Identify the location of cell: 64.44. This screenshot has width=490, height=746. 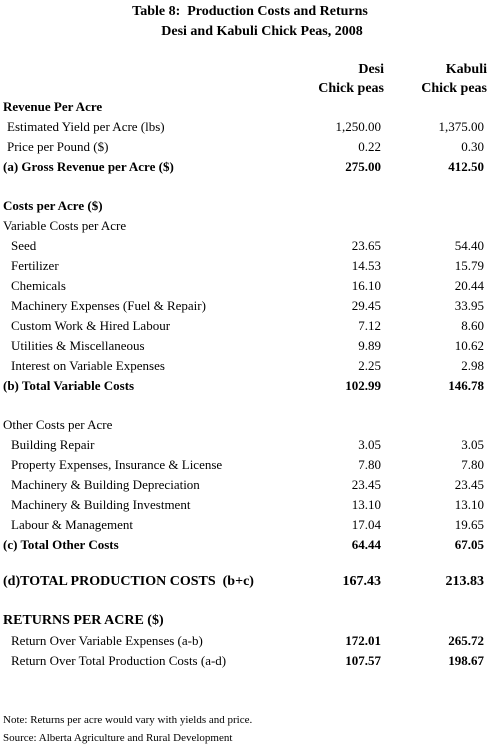
(366, 544).